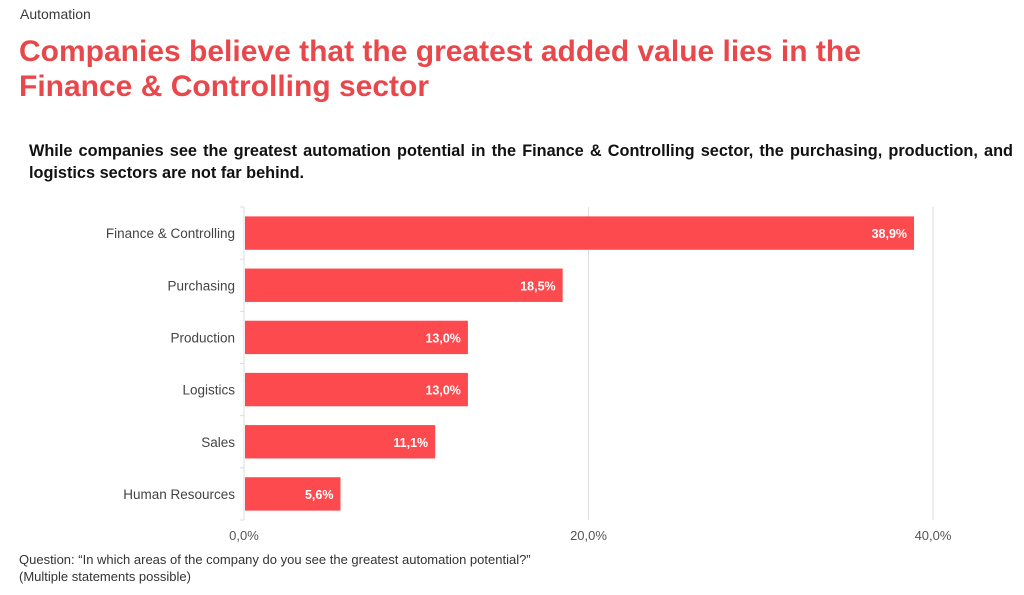 This screenshot has width=1024, height=595. I want to click on value-label: 18,5%, so click(537, 286).